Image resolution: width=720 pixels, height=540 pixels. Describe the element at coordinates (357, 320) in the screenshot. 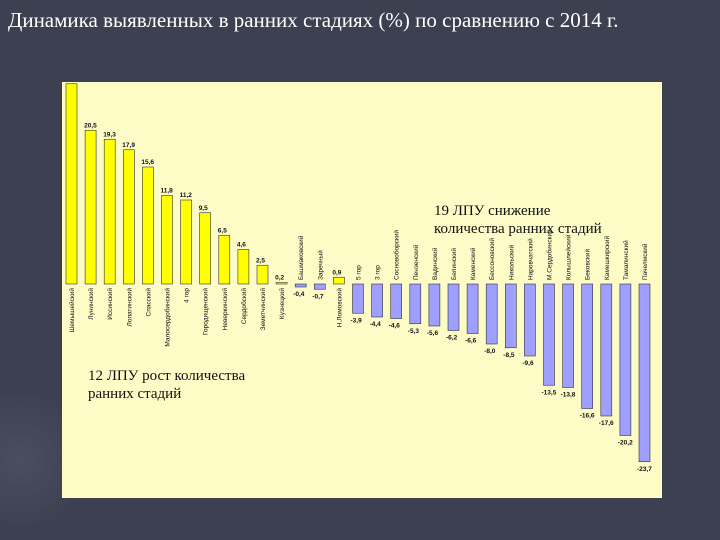

I see `value-label: -3,9` at that location.